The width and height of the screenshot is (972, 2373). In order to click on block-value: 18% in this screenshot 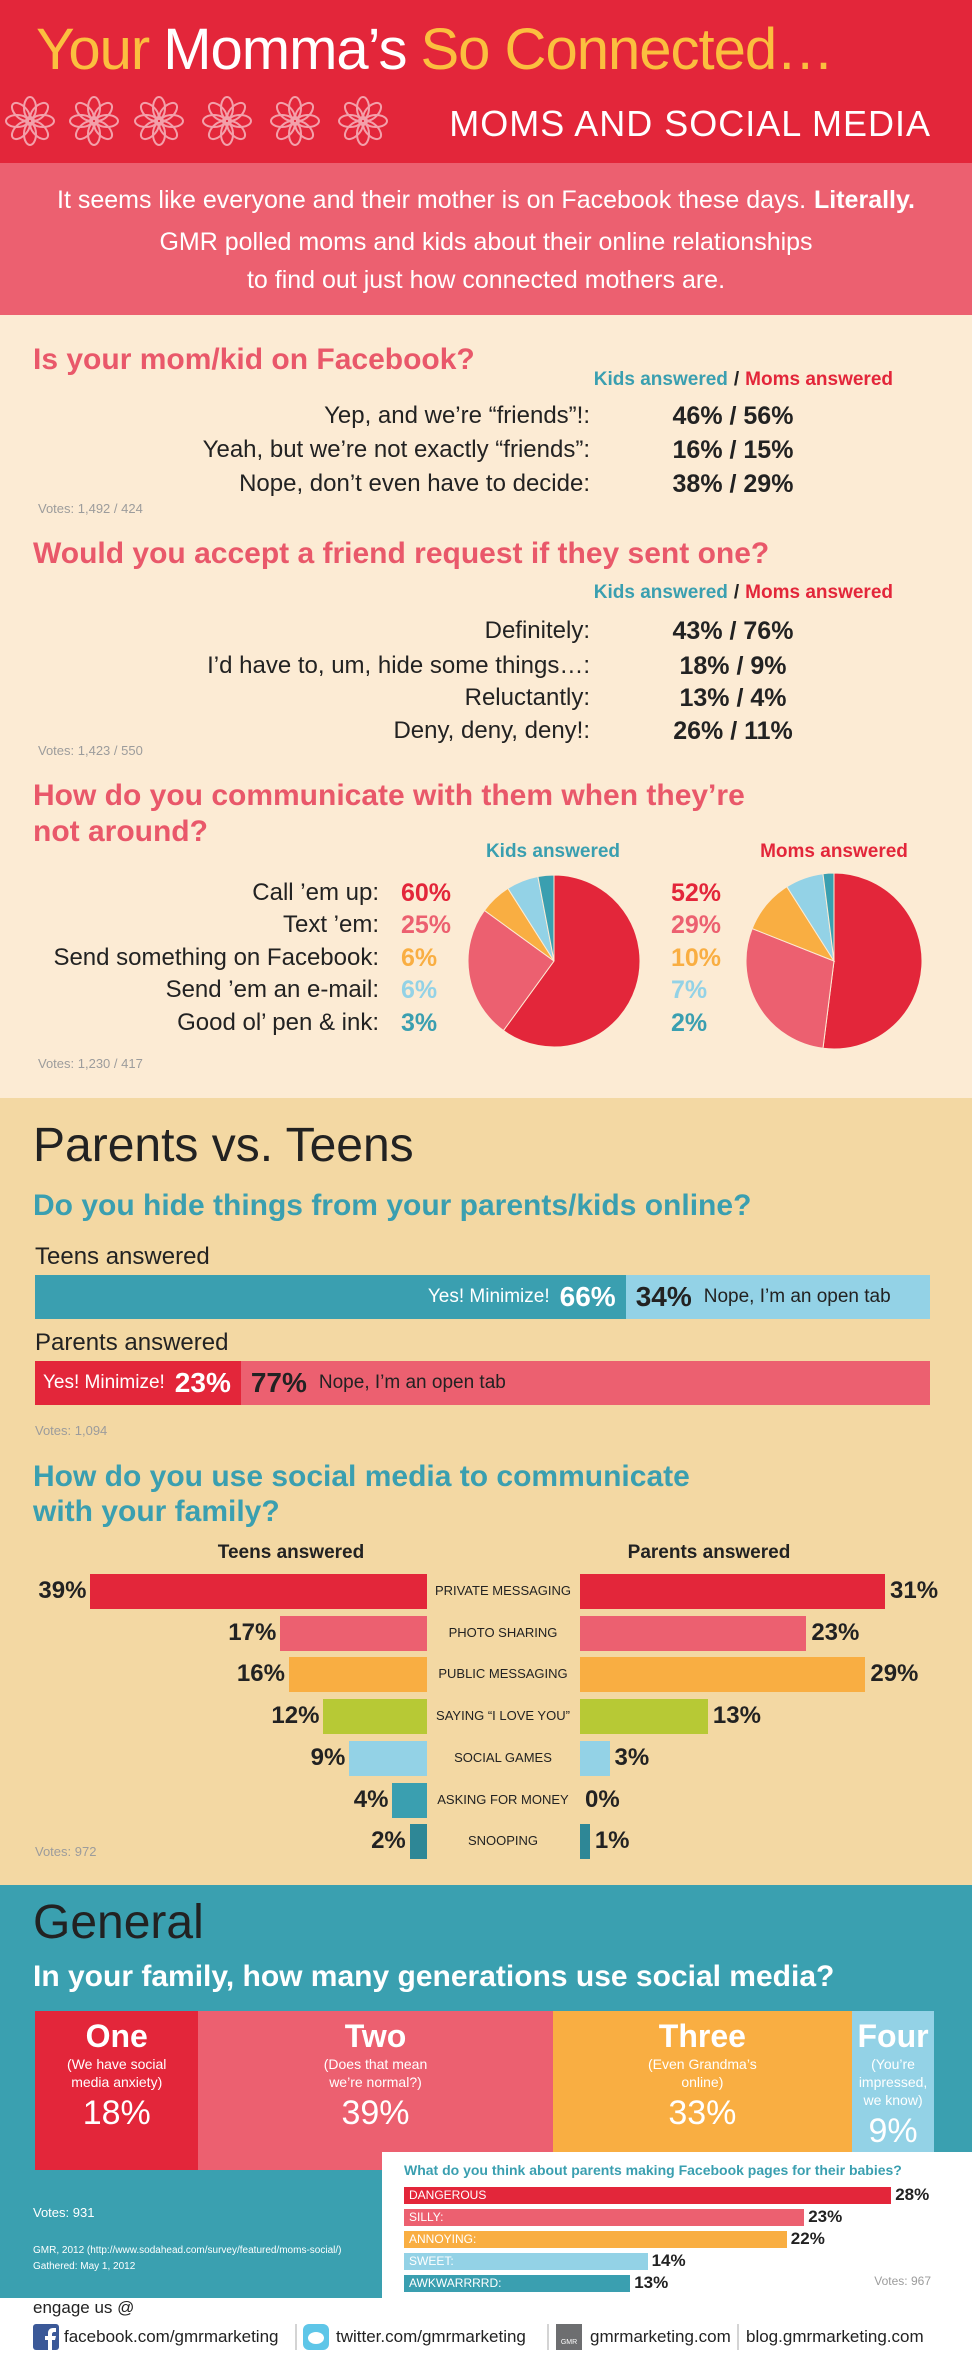, I will do `click(116, 2113)`.